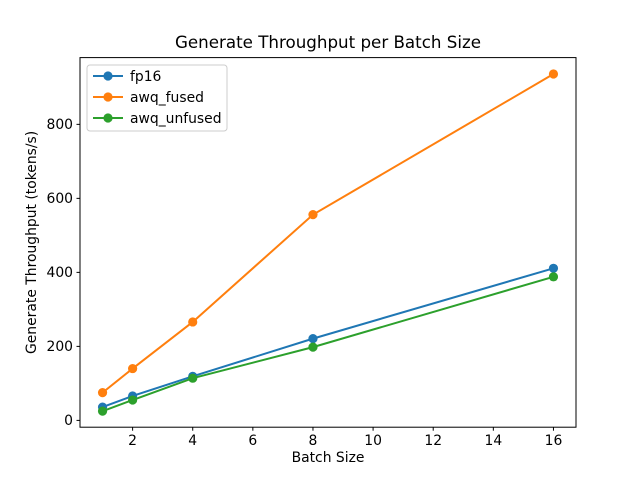  Describe the element at coordinates (32, 242) in the screenshot. I see `y-axis-label: Generate Throughput (tokens/s)` at that location.